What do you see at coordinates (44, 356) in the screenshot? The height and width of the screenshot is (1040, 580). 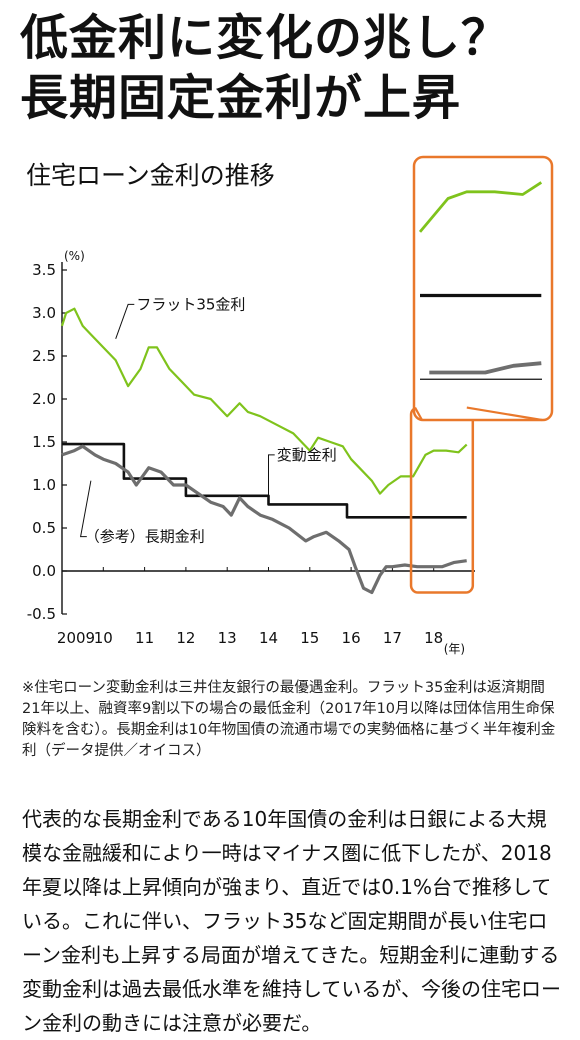 I see `y-tick-label: 2.5` at bounding box center [44, 356].